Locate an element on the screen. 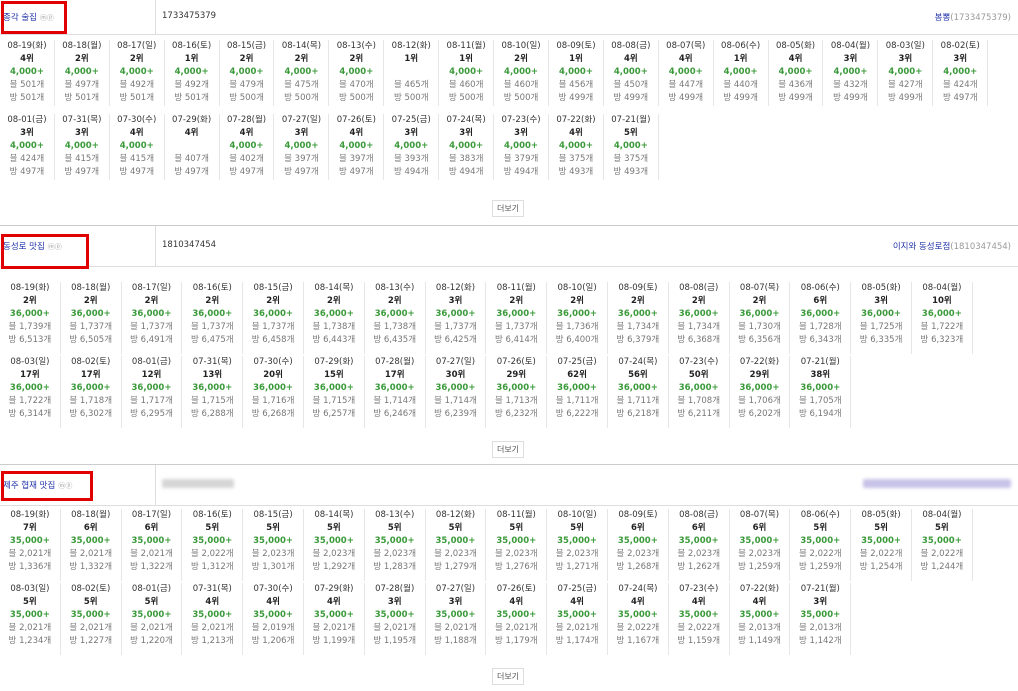  entry-review-count: 블 479개 is located at coordinates (246, 85).